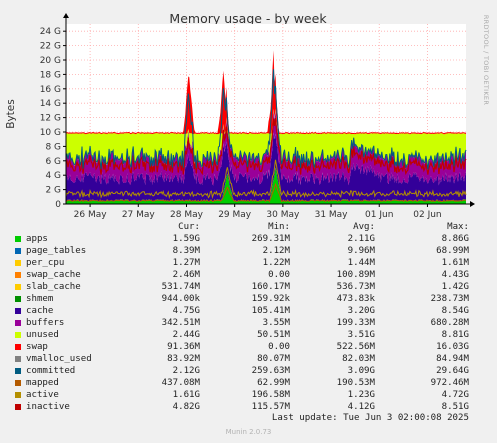  Describe the element at coordinates (270, 407) in the screenshot. I see `legend-min-value: 115.57M` at that location.